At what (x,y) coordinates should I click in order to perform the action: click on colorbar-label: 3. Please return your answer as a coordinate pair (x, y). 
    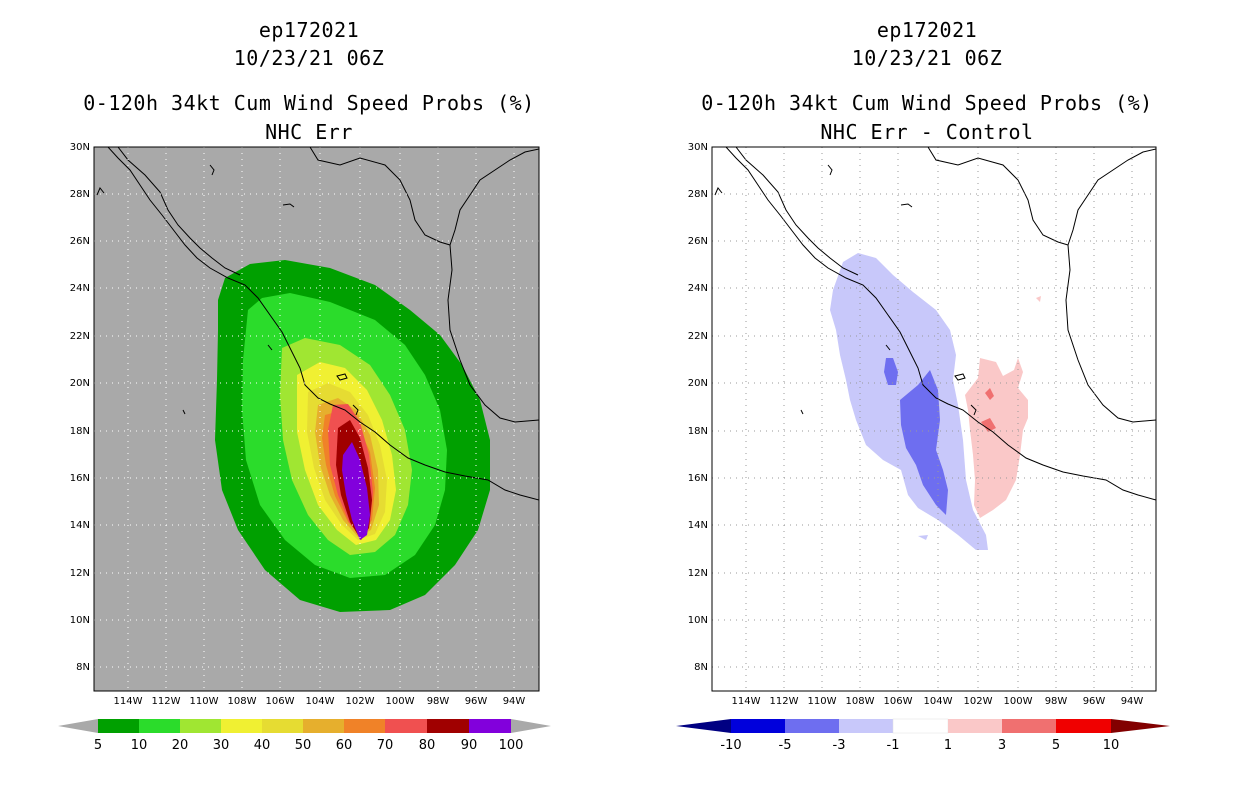
    Looking at the image, I should click on (1002, 745).